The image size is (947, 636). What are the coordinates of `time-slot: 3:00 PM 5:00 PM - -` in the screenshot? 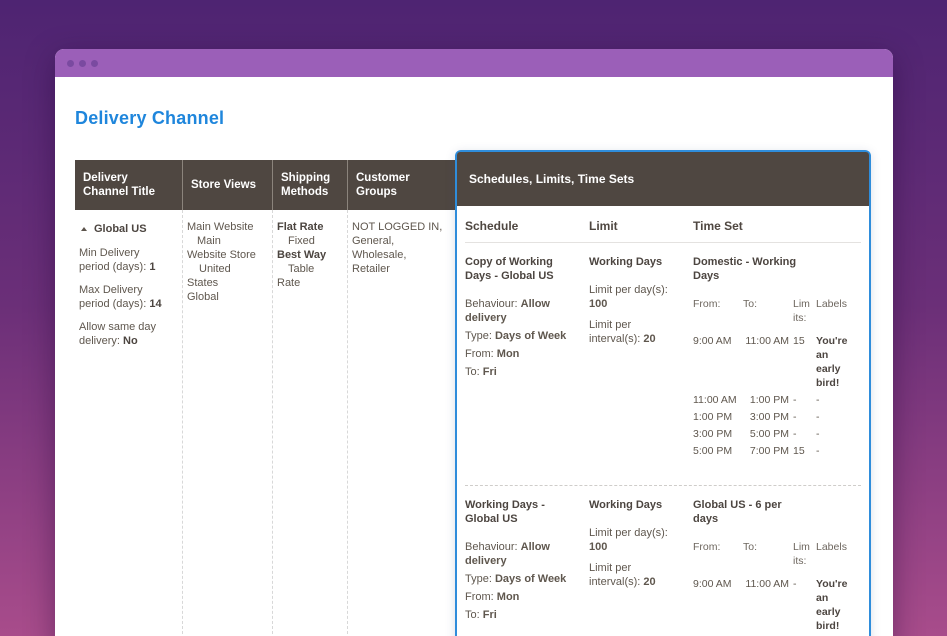 It's located at (756, 434).